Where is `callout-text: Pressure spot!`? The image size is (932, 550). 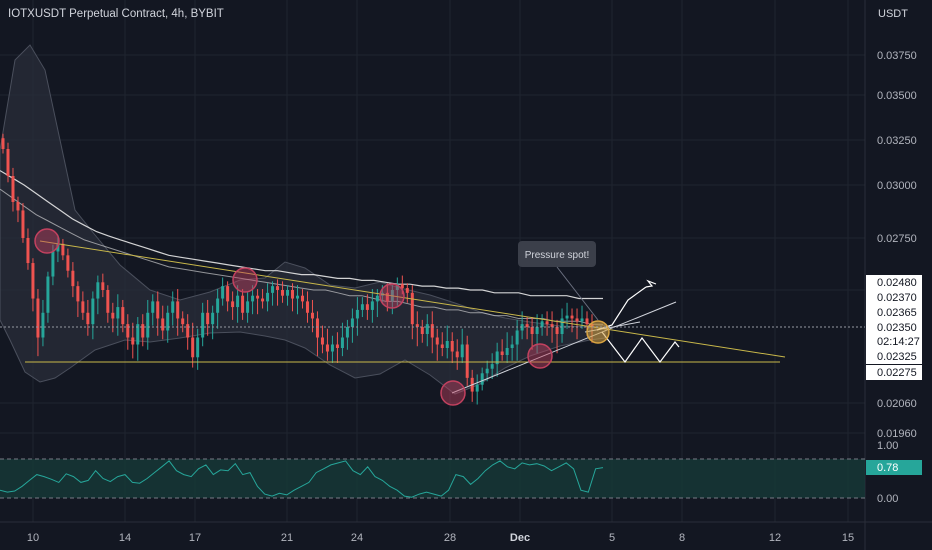
callout-text: Pressure spot! is located at coordinates (557, 255).